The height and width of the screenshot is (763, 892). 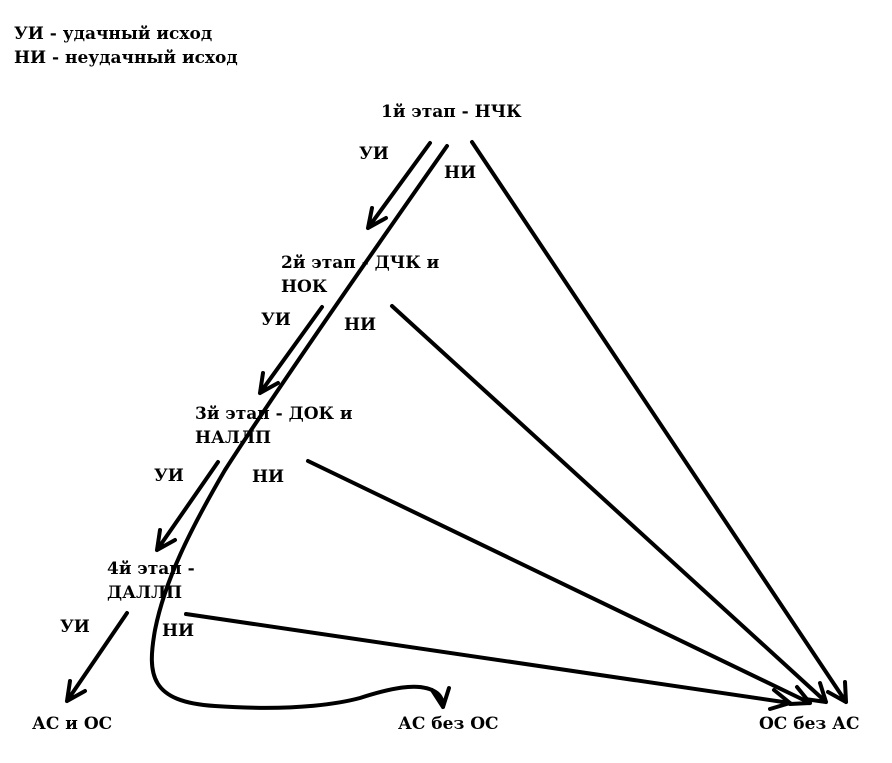 I want to click on arrow-stage1-to-stage2, so click(x=399, y=185).